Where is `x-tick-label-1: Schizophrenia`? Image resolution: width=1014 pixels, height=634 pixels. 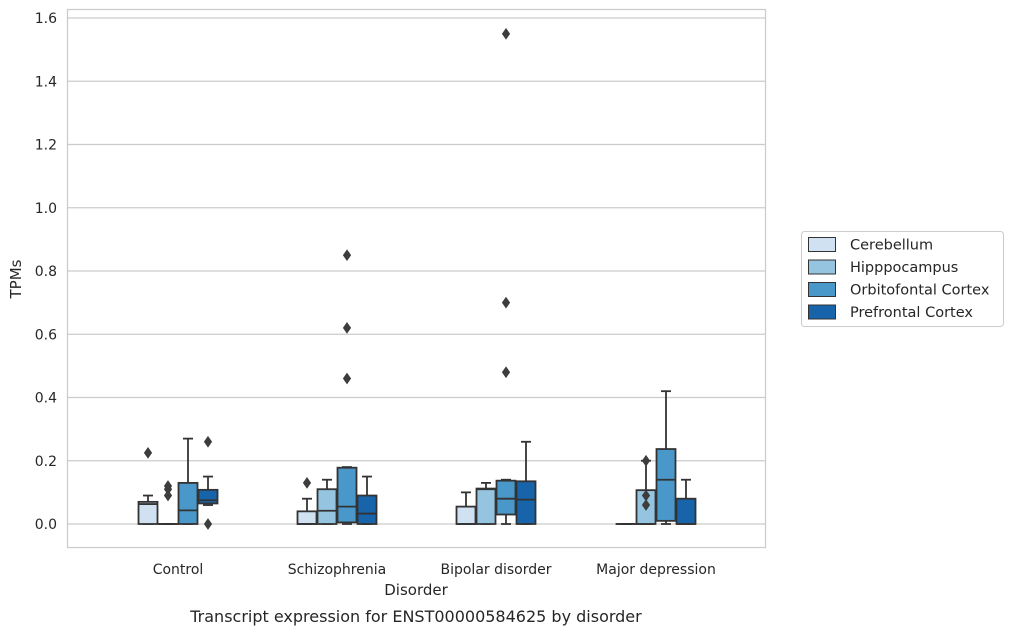 x-tick-label-1: Schizophrenia is located at coordinates (337, 570).